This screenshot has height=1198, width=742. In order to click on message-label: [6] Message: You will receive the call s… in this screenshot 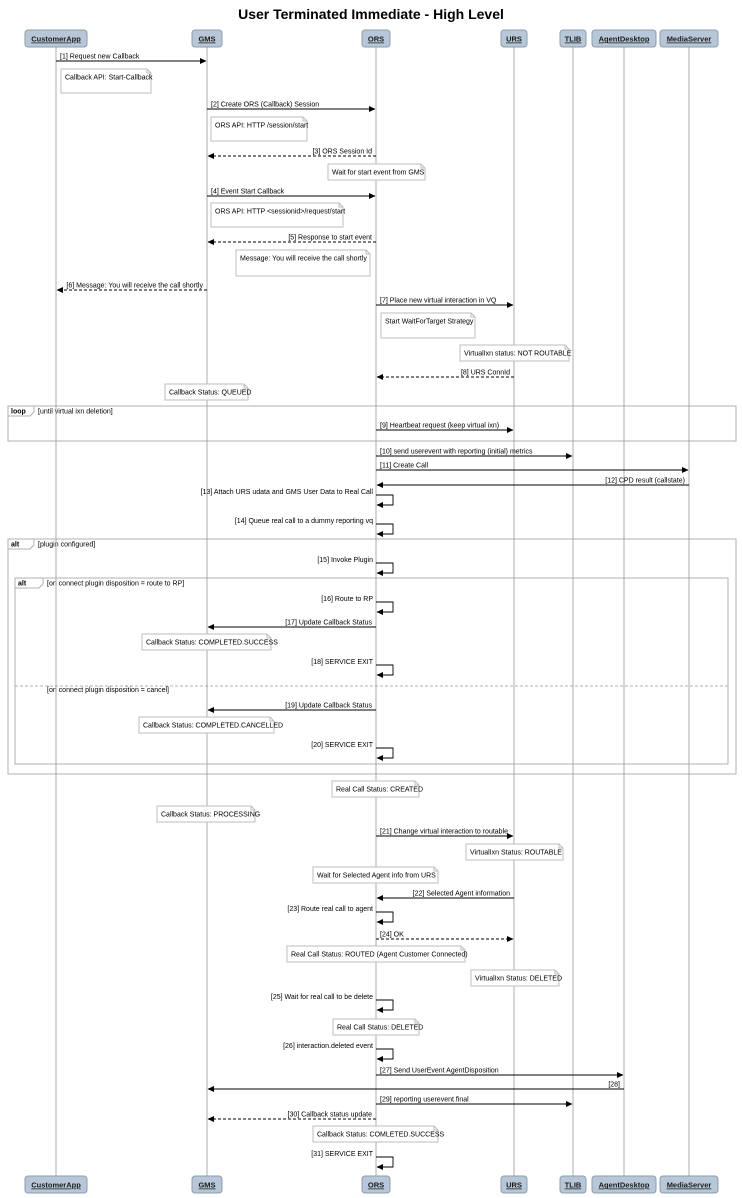, I will do `click(134, 286)`.